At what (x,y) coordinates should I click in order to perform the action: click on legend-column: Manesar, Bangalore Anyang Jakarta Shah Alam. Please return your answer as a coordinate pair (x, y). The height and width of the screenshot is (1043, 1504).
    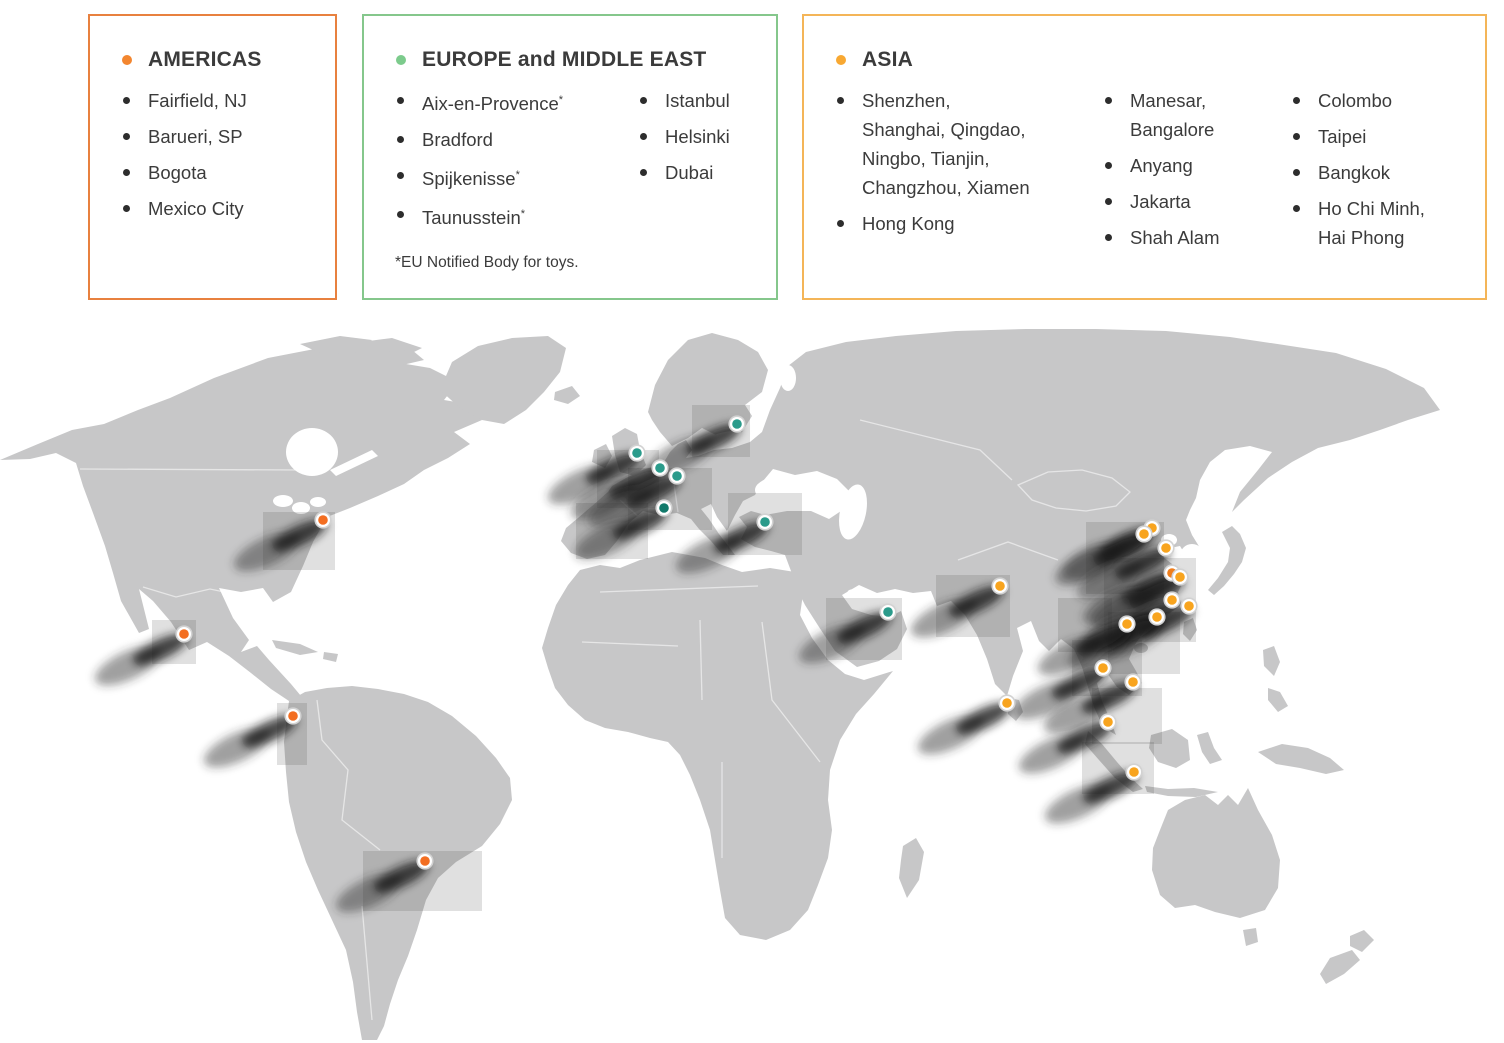
    Looking at the image, I should click on (1166, 172).